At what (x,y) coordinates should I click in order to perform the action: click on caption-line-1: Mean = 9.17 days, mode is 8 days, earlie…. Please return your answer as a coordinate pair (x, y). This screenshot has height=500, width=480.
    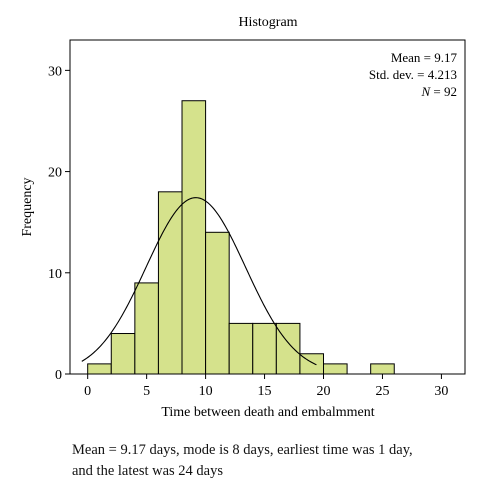
    Looking at the image, I should click on (242, 450).